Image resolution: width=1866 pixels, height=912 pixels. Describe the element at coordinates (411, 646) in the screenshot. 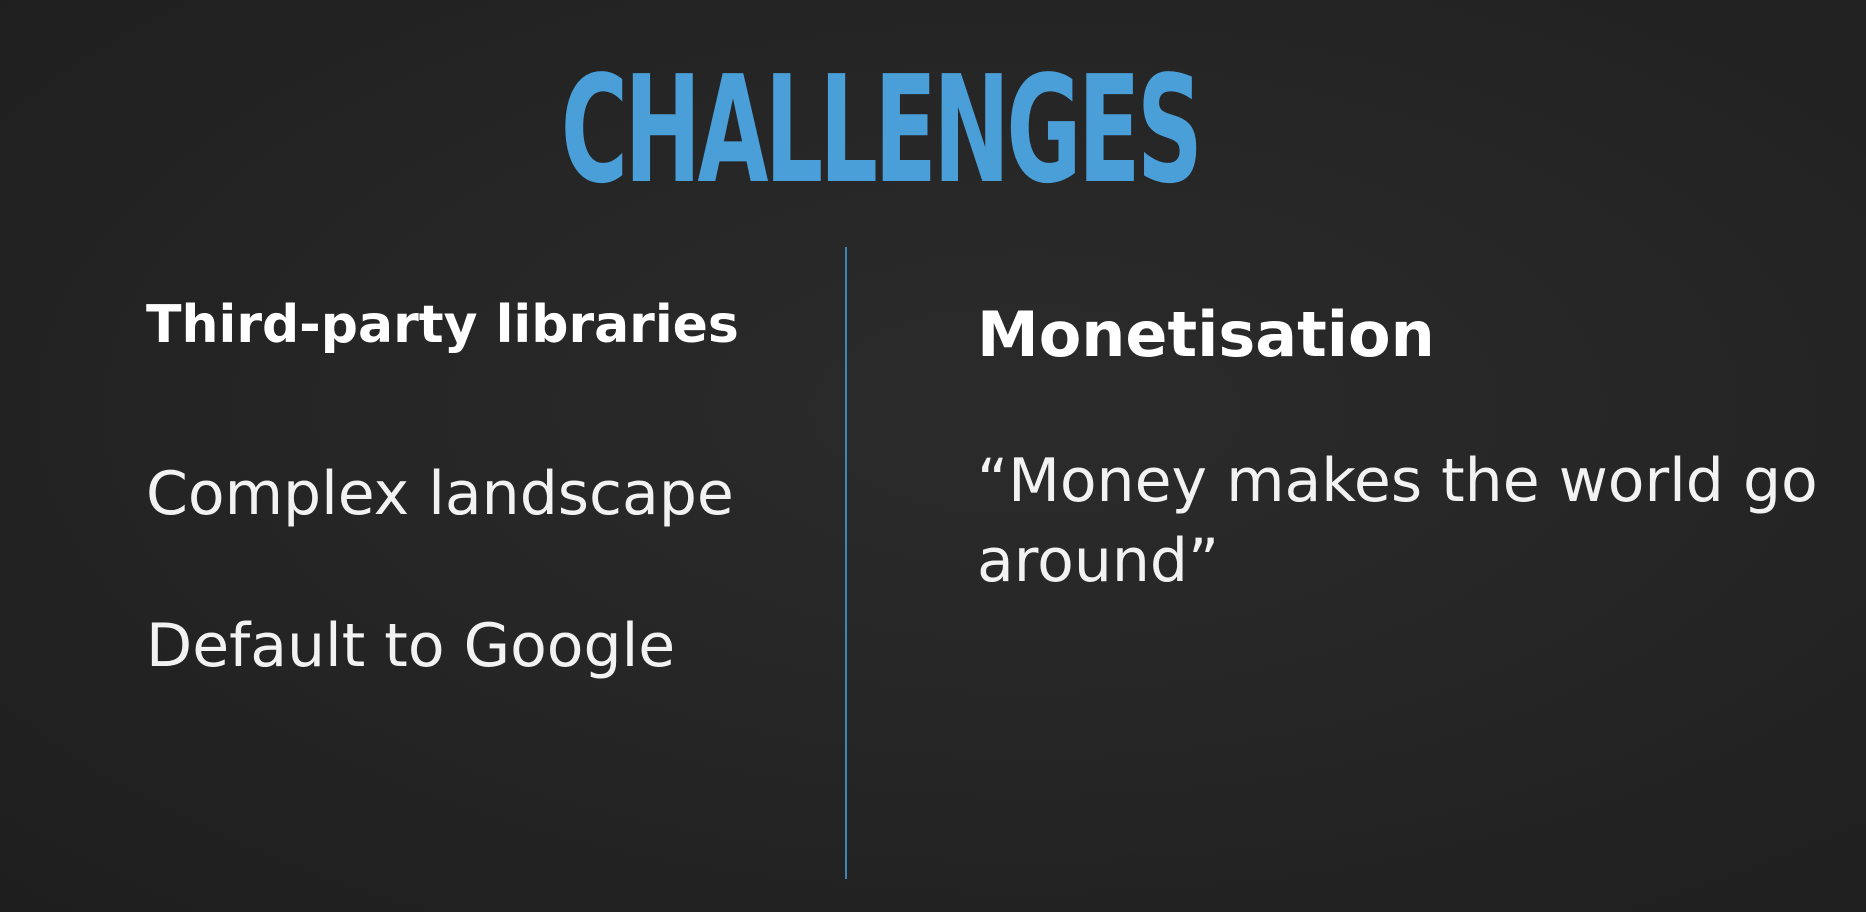

I see `left-column-item: Default to Google` at that location.